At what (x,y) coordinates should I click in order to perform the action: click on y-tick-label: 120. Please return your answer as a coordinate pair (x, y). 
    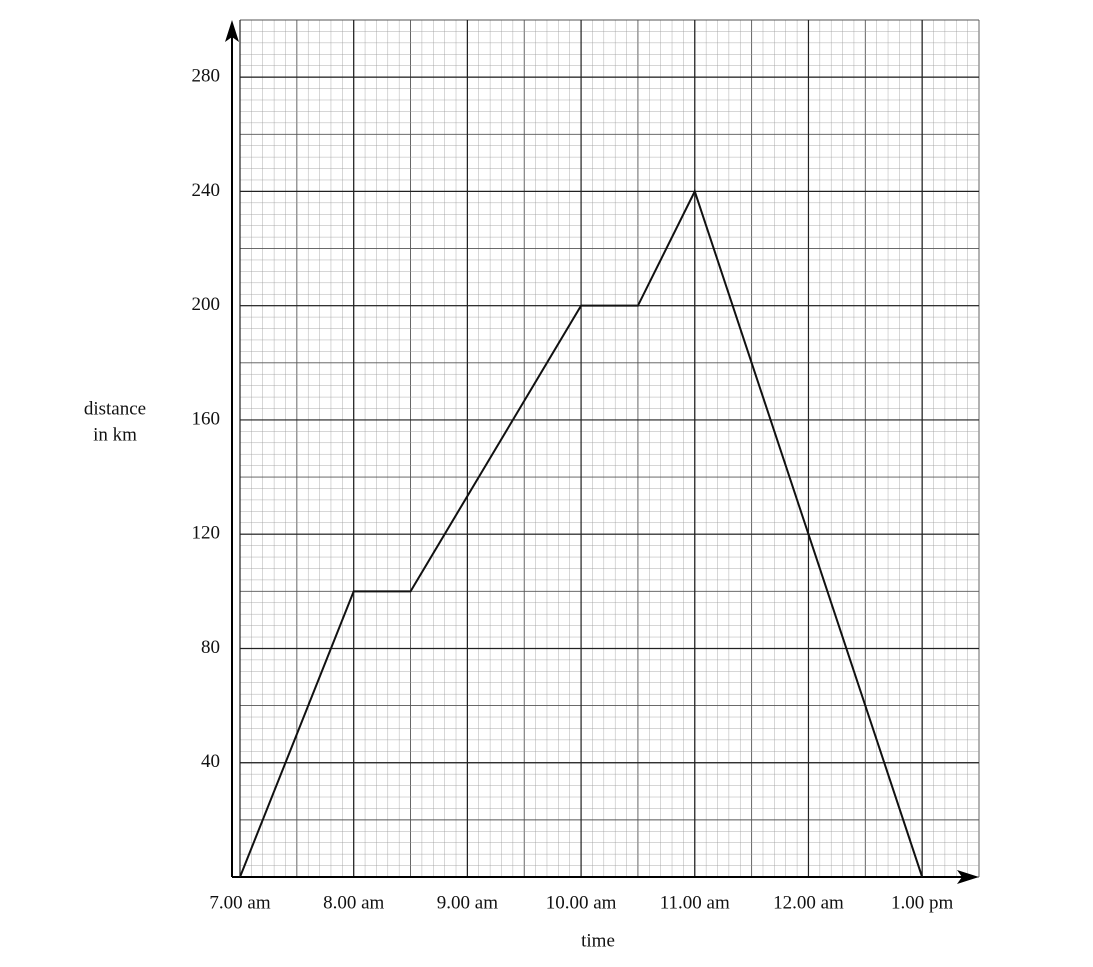
    Looking at the image, I should click on (206, 533).